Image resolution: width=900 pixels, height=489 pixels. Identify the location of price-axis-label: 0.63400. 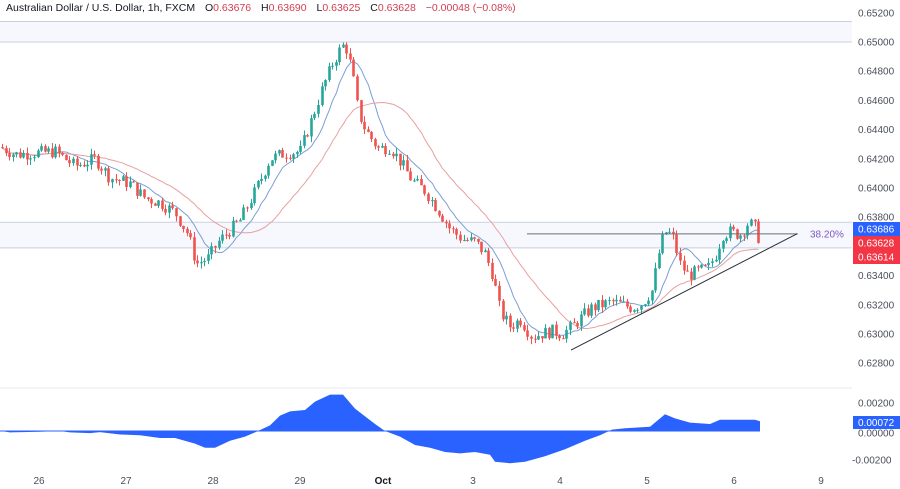
(876, 276).